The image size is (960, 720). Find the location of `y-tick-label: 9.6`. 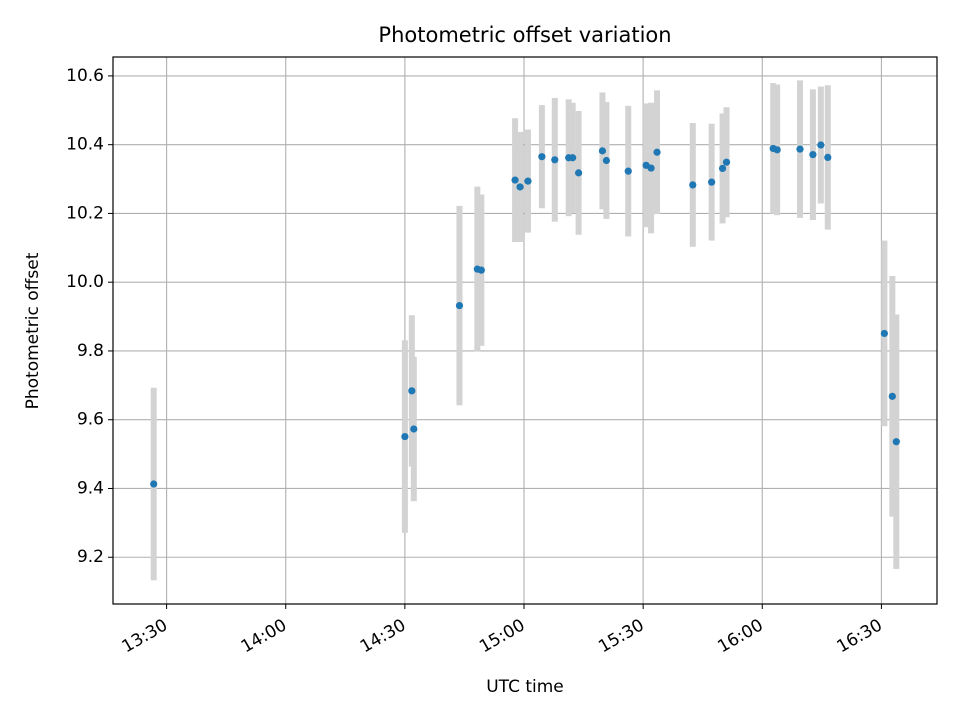

y-tick-label: 9.6 is located at coordinates (90, 420).